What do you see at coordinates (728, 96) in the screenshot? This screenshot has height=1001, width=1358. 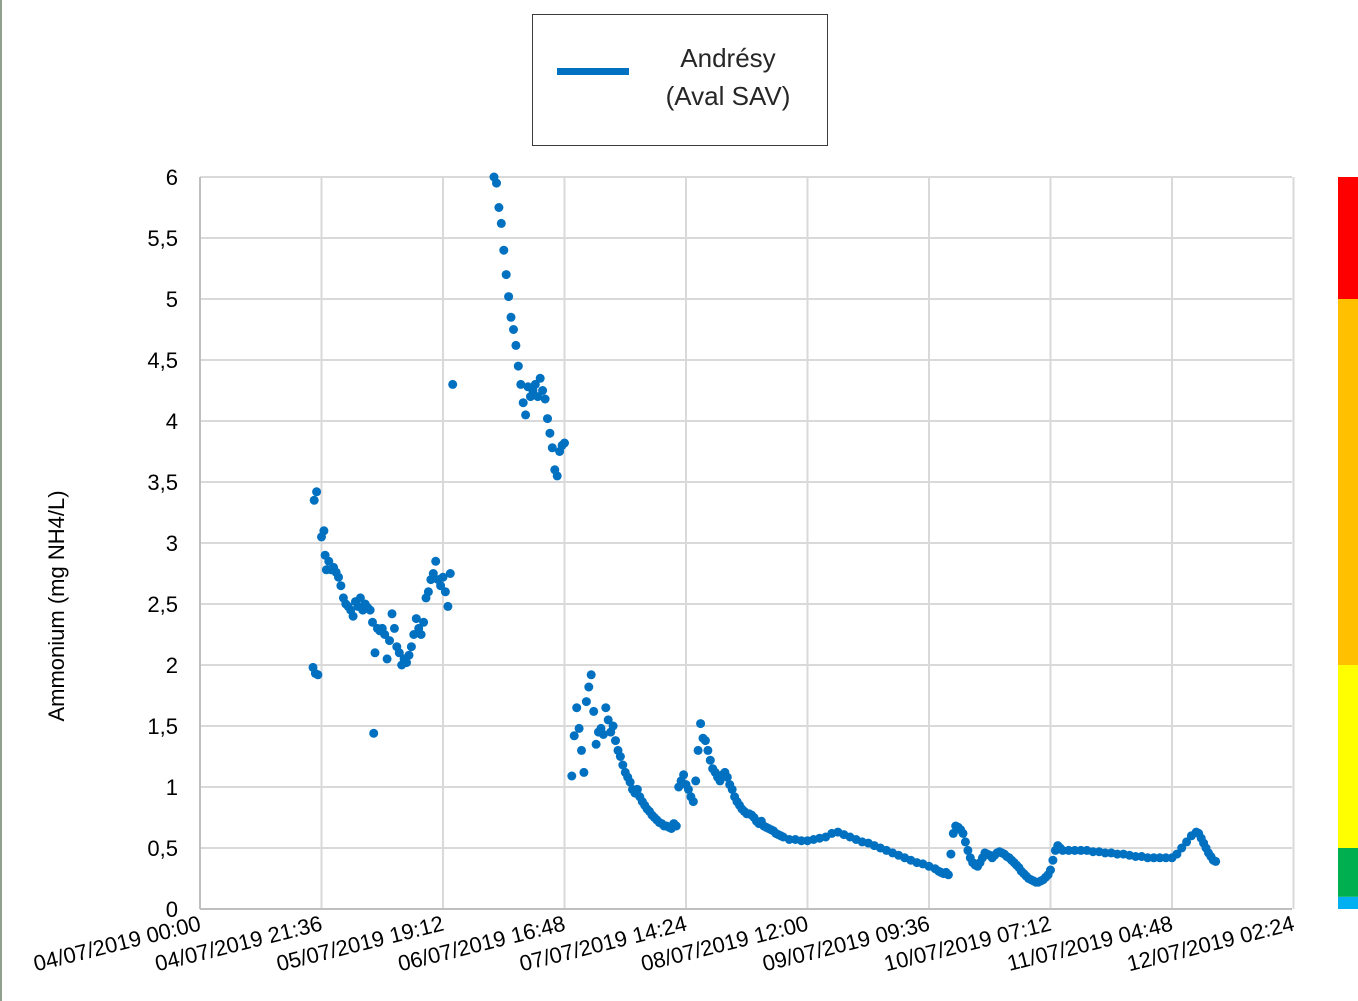 I see `legend-label-line2: (Aval SAV)` at bounding box center [728, 96].